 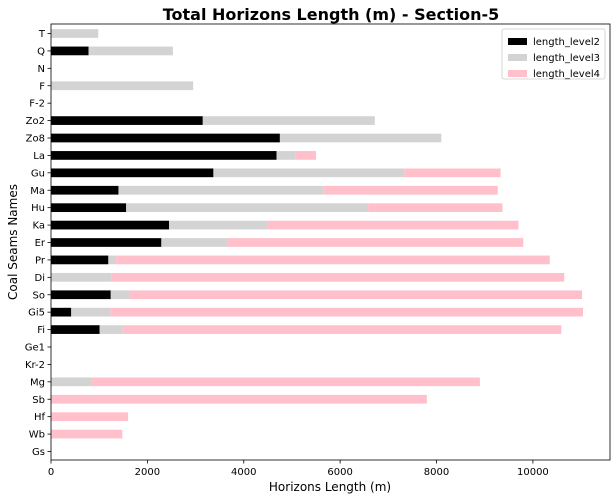 What do you see at coordinates (106, 242) in the screenshot?
I see `bar-length_level2-Er` at bounding box center [106, 242].